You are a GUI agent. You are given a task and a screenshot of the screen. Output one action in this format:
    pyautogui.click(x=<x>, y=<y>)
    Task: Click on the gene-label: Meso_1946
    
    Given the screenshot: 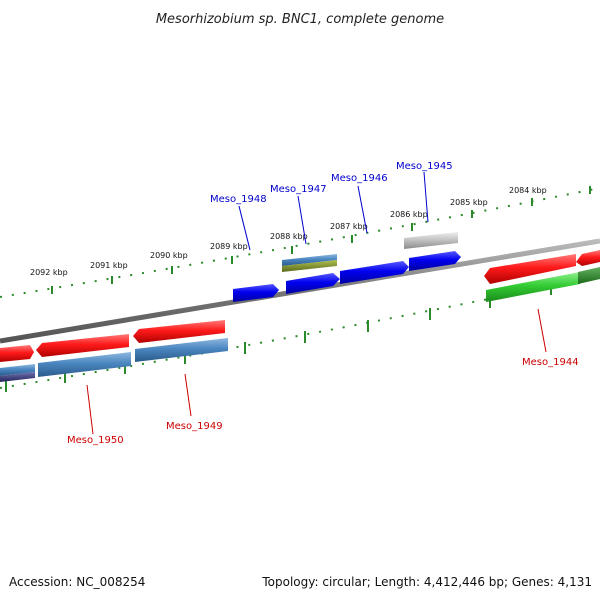 What is the action you would take?
    pyautogui.click(x=359, y=178)
    